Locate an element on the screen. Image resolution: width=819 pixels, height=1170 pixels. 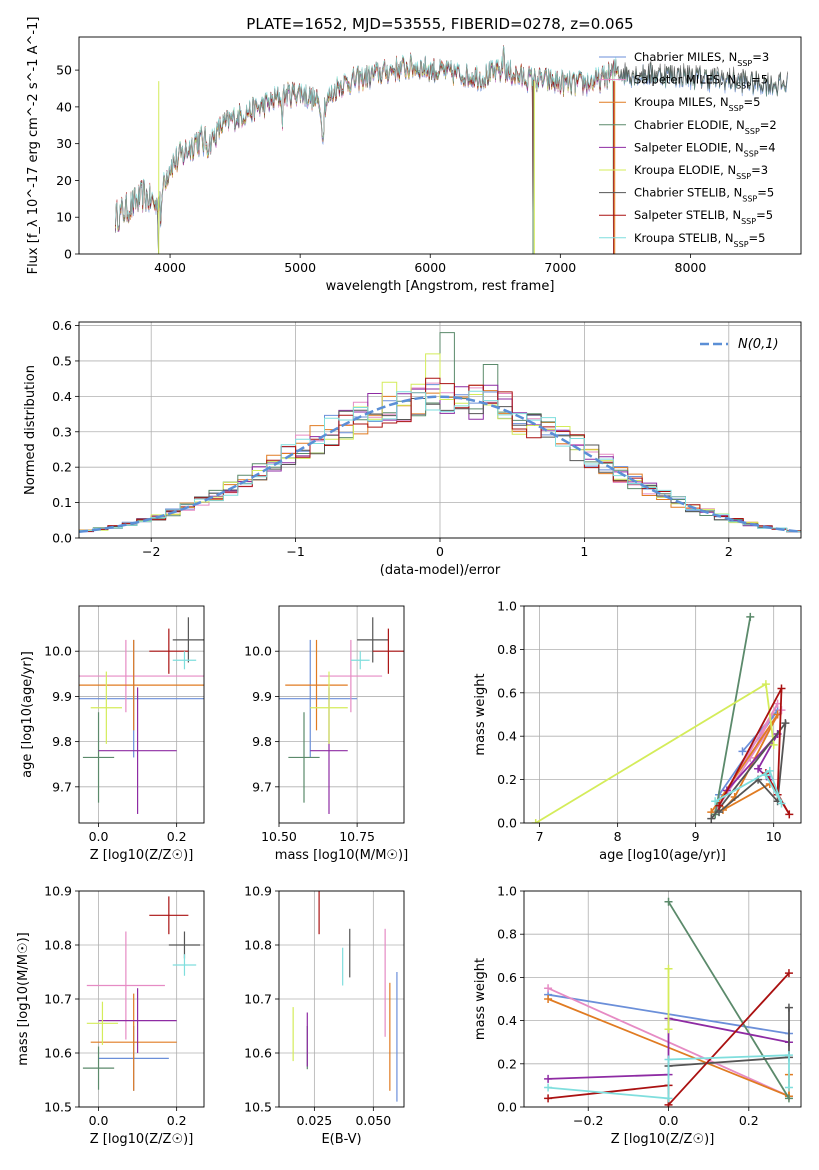
y-tick-label: 10.7 is located at coordinates (58, 999).